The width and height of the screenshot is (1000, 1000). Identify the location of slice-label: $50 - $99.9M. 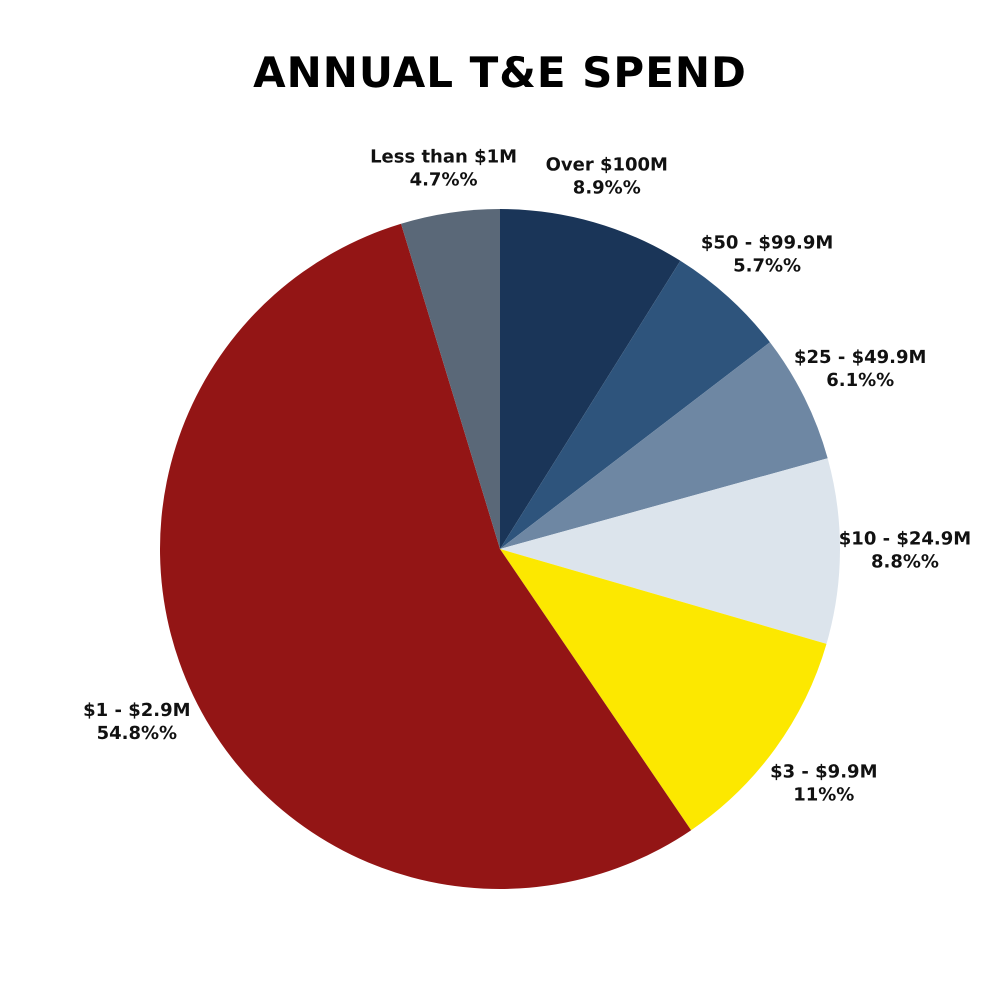
(767, 243).